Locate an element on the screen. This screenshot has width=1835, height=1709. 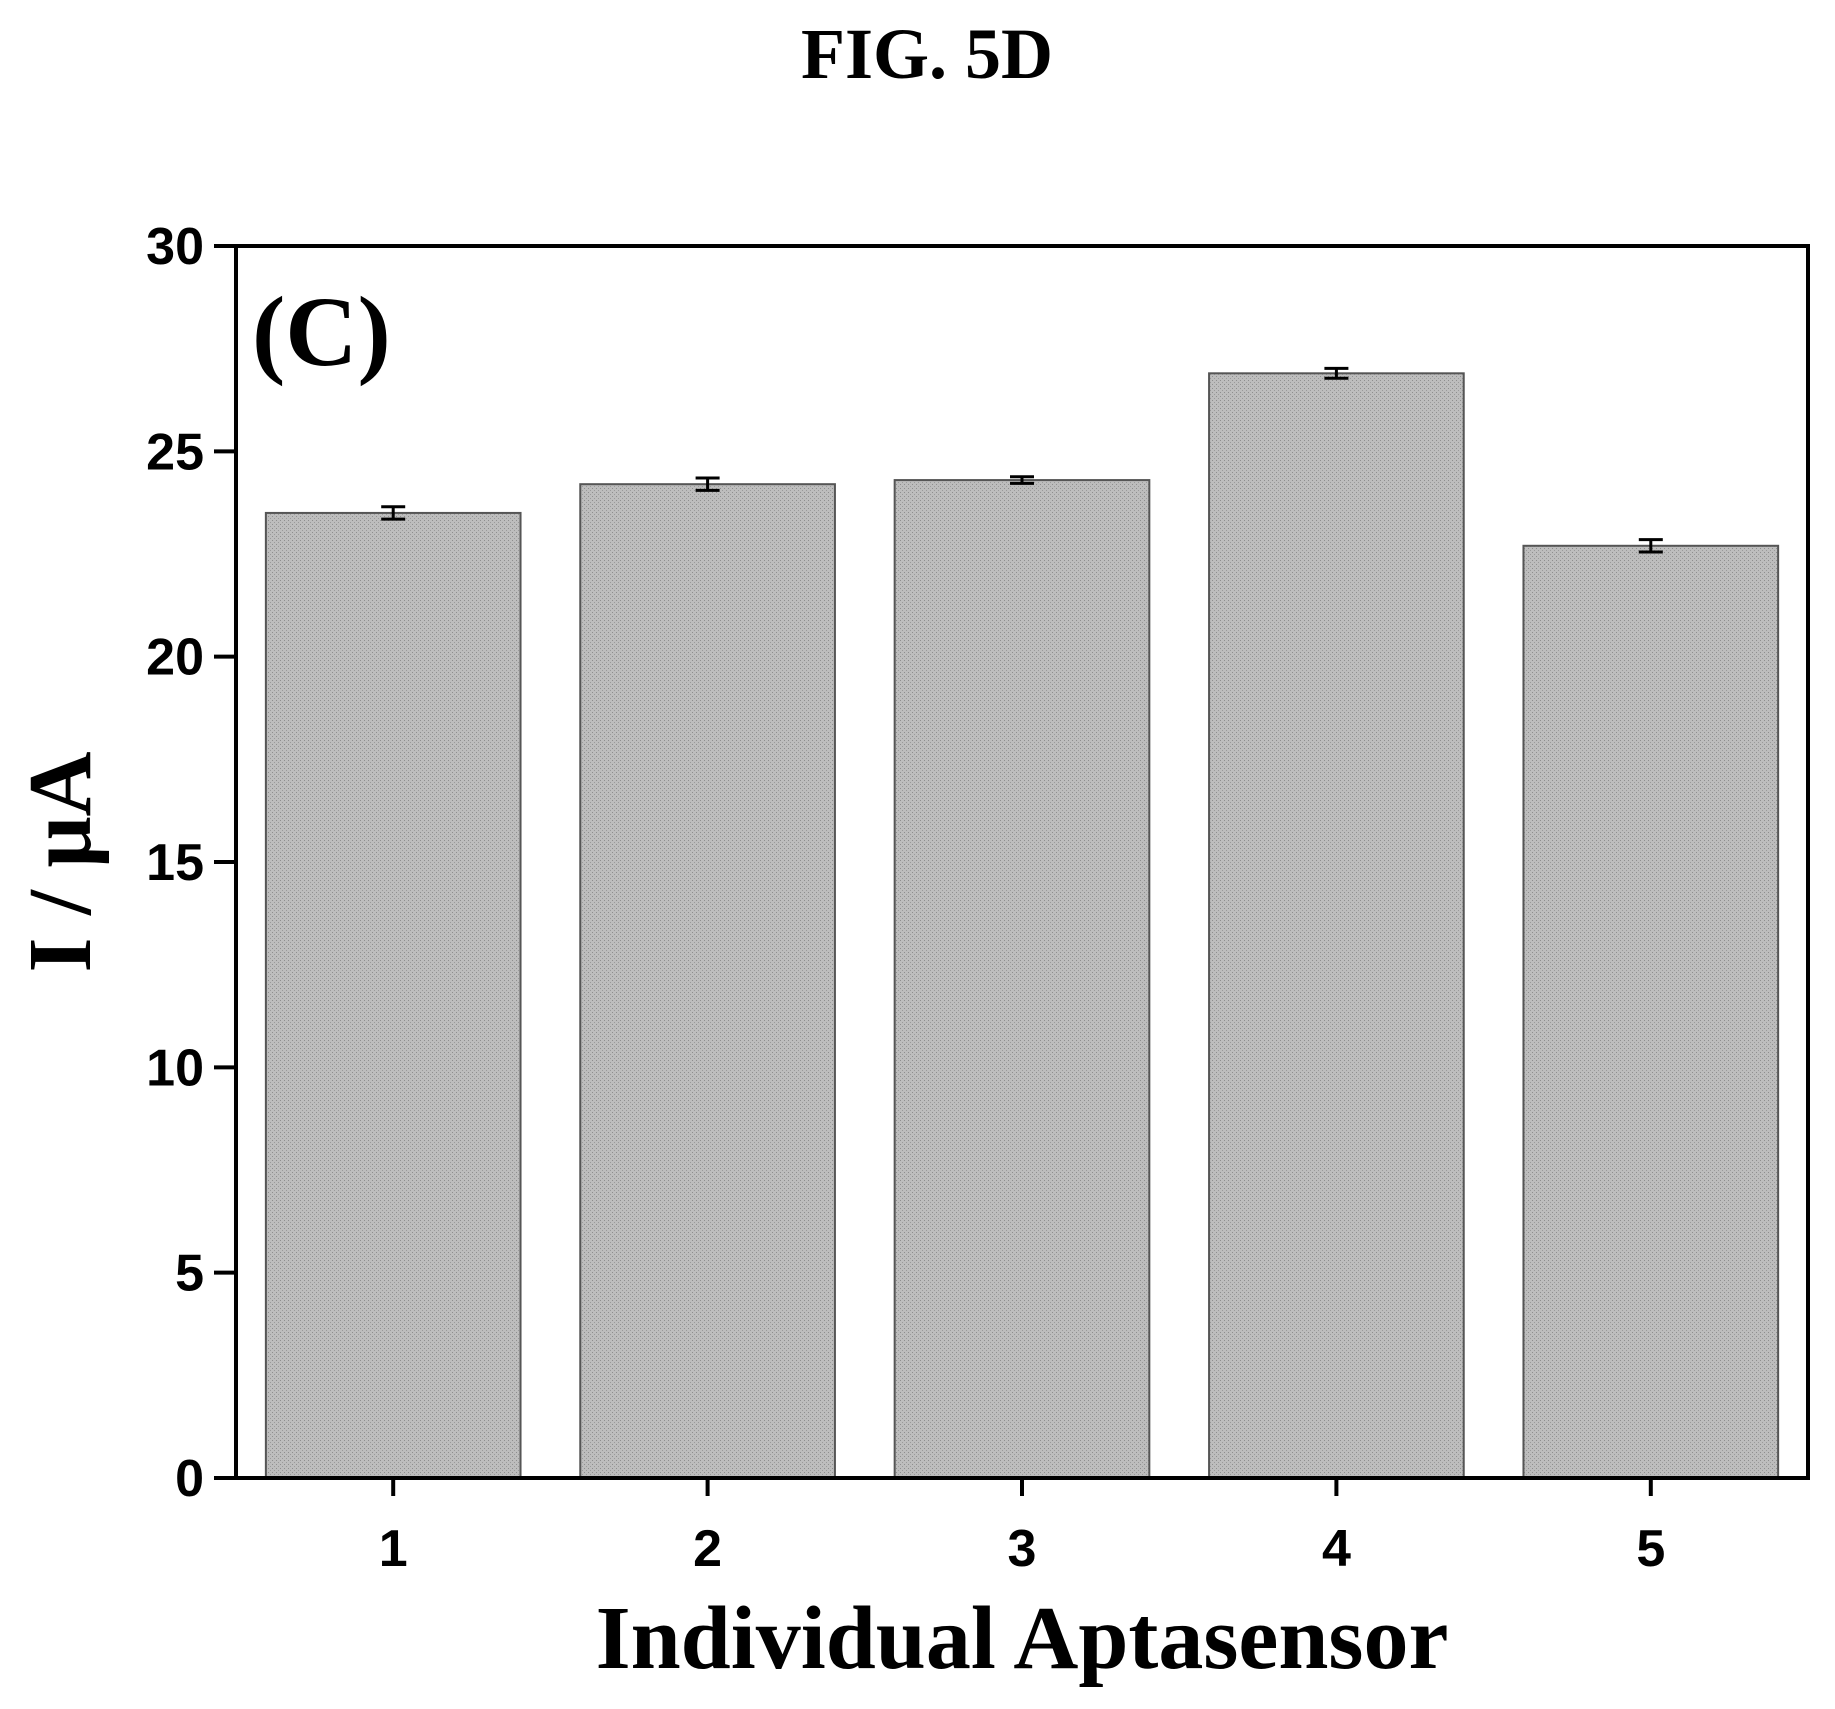
x-axis-ticks: 1 2 3 4 5 is located at coordinates (1022, 1528).